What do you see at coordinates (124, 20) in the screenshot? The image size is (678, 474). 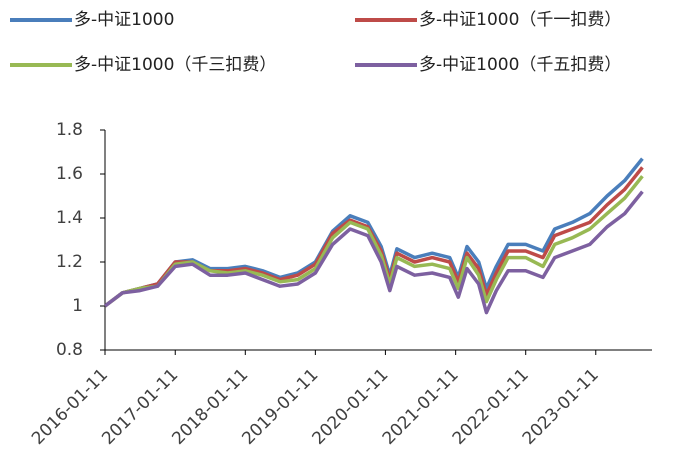 I see `legend-label: 多-中证1000` at bounding box center [124, 20].